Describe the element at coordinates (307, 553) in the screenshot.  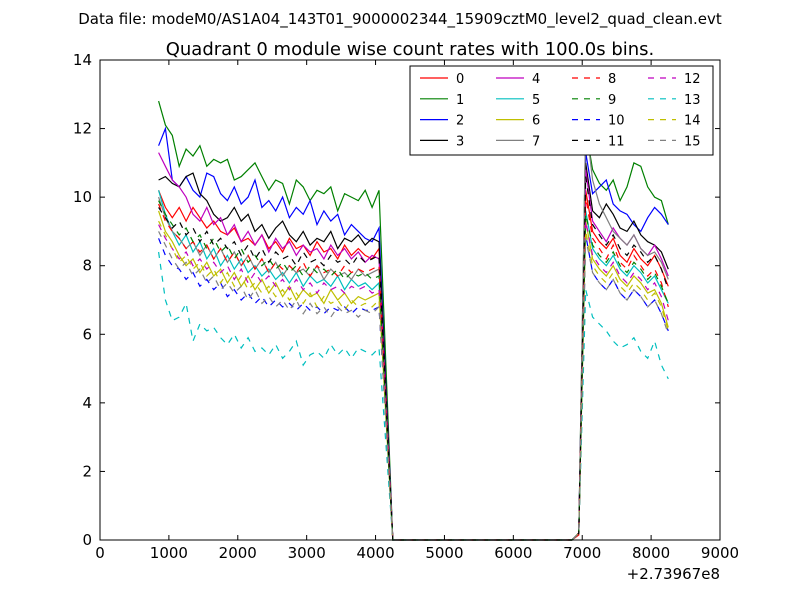
I see `x-tick-label: 3000` at that location.